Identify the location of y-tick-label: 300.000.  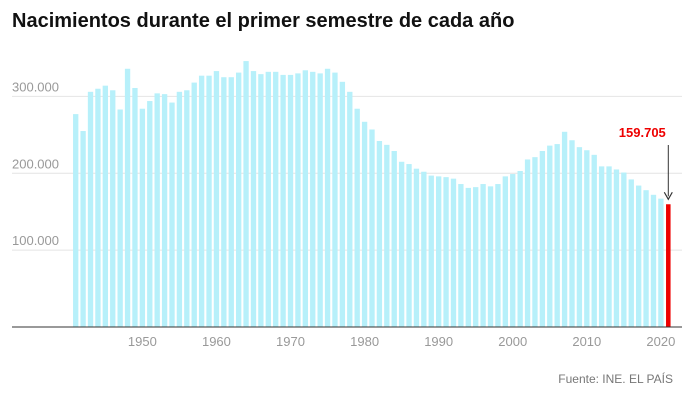
(35, 86).